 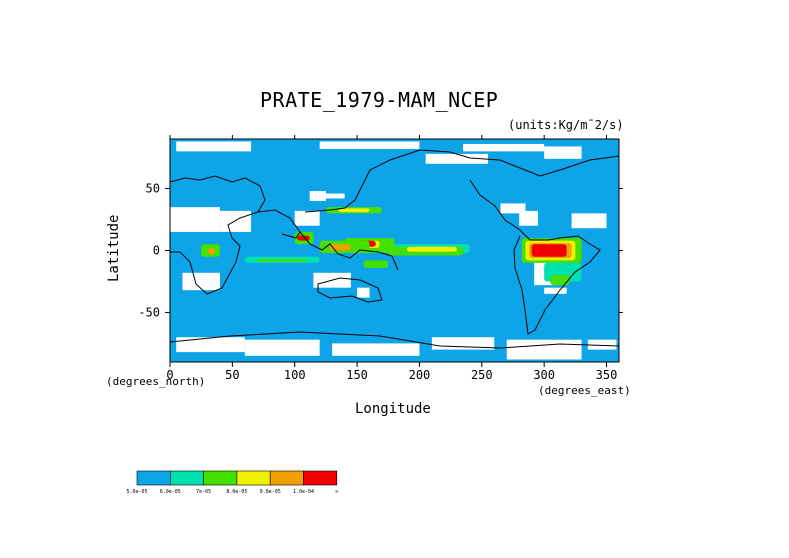 What do you see at coordinates (136, 492) in the screenshot?
I see `colorbar-label: 5.0e-05` at bounding box center [136, 492].